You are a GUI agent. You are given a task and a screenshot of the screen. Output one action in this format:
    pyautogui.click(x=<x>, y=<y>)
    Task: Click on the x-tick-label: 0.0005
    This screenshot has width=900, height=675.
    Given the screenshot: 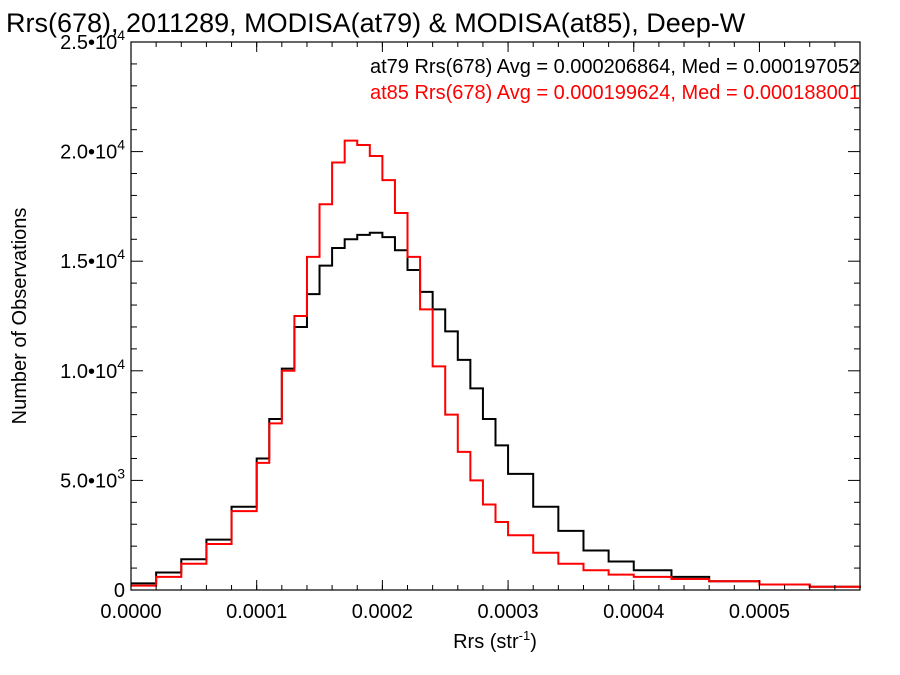 What is the action you would take?
    pyautogui.click(x=759, y=612)
    